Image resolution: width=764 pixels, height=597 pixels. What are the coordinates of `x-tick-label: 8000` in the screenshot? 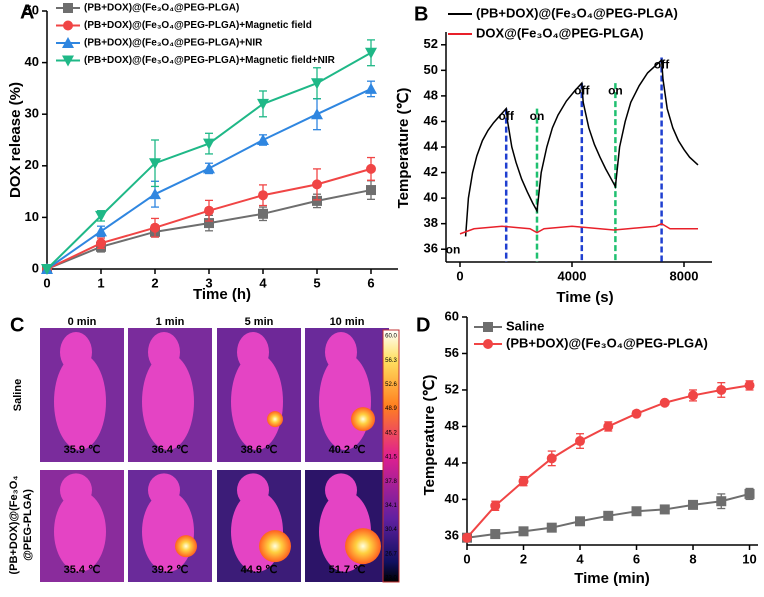 It's located at (684, 275).